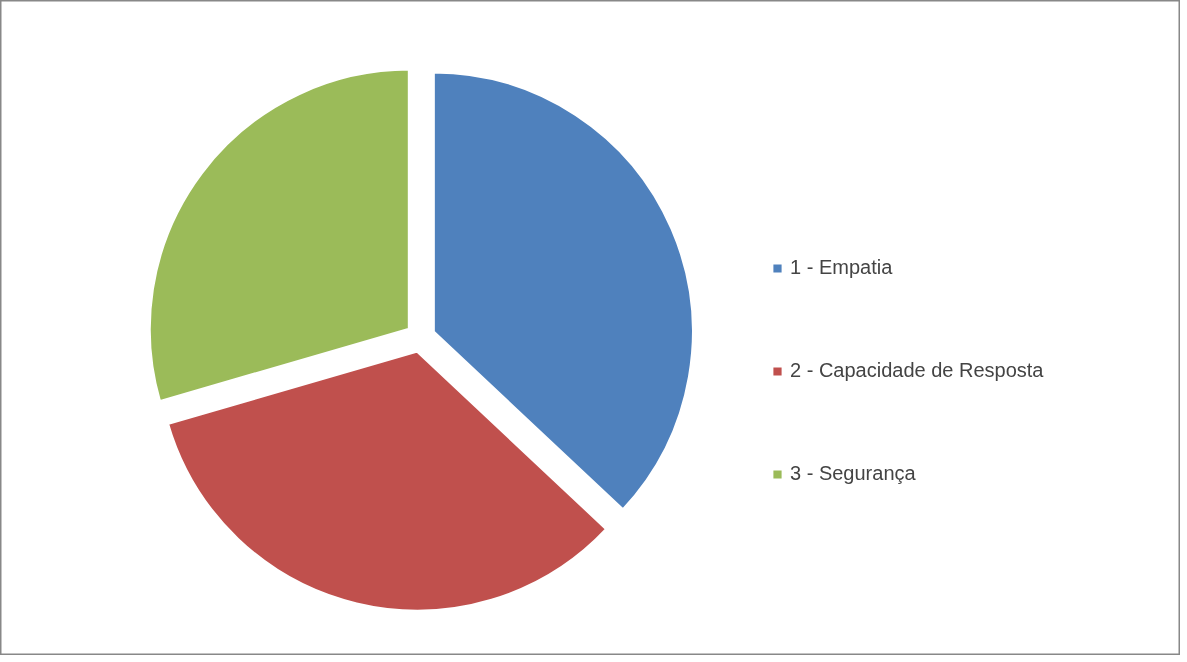 The height and width of the screenshot is (662, 1187). I want to click on legend-label: 2 - Capacidade de Resposta, so click(917, 370).